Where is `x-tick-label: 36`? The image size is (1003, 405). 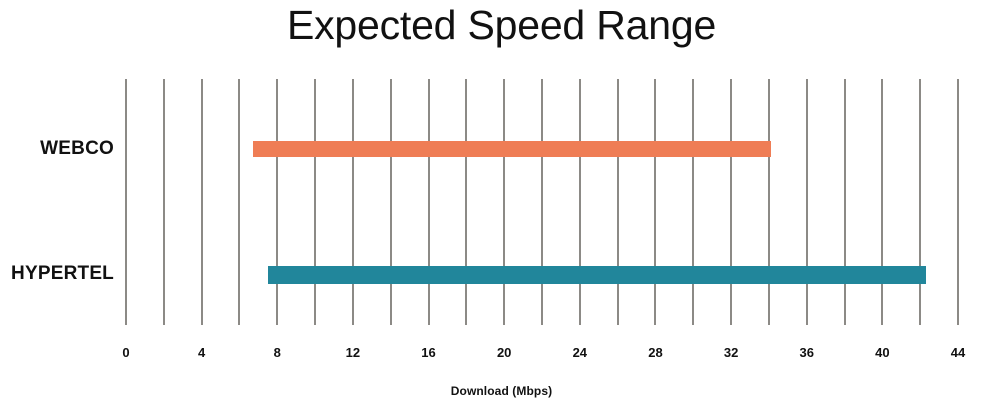
x-tick-label: 36 is located at coordinates (806, 352).